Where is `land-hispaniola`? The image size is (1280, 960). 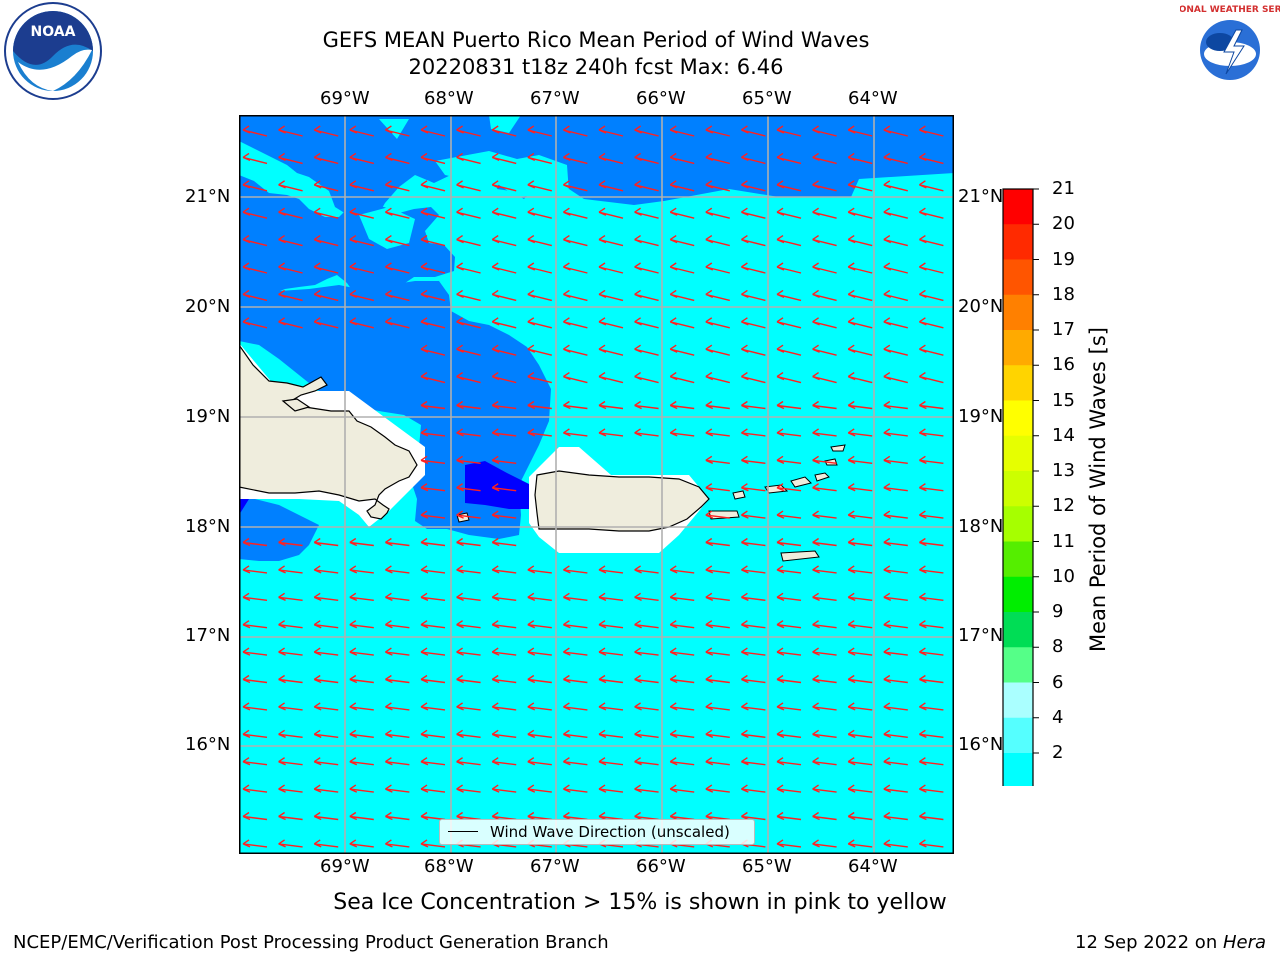 land-hispaniola is located at coordinates (328, 431).